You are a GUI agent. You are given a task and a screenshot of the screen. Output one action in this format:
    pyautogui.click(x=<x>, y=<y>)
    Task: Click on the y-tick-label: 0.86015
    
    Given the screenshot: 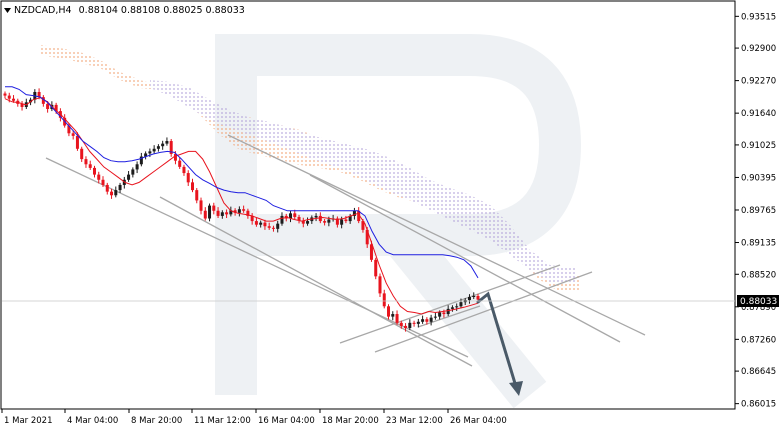 What is the action you would take?
    pyautogui.click(x=758, y=405)
    